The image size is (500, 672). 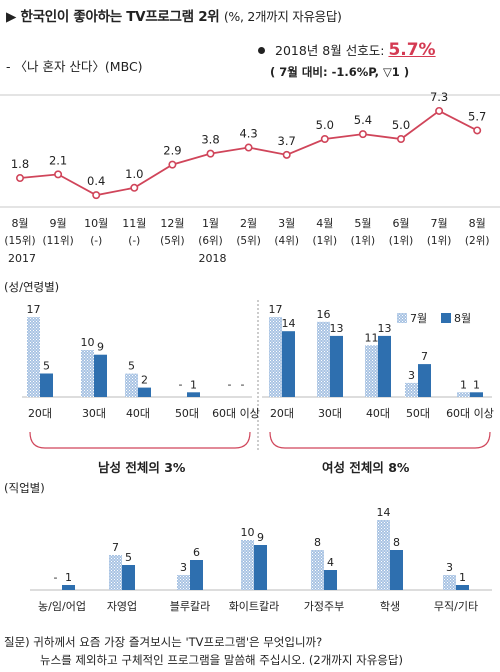 I want to click on x-tick-label: 4월, so click(x=324, y=223).